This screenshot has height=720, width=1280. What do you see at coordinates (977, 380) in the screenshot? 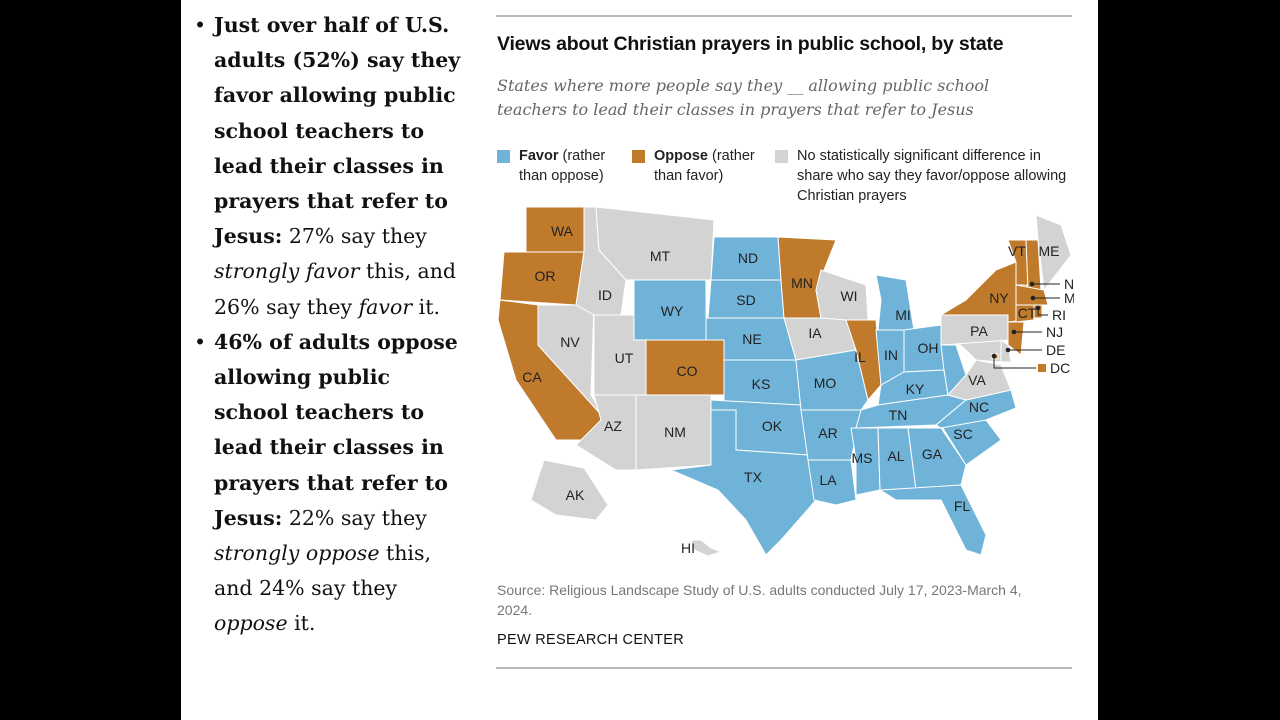
I see `state-label-va: VA` at bounding box center [977, 380].